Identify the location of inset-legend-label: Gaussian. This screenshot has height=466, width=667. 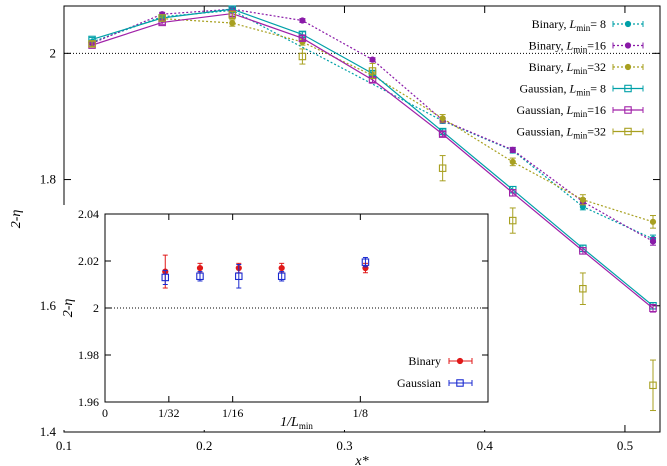
(419, 383).